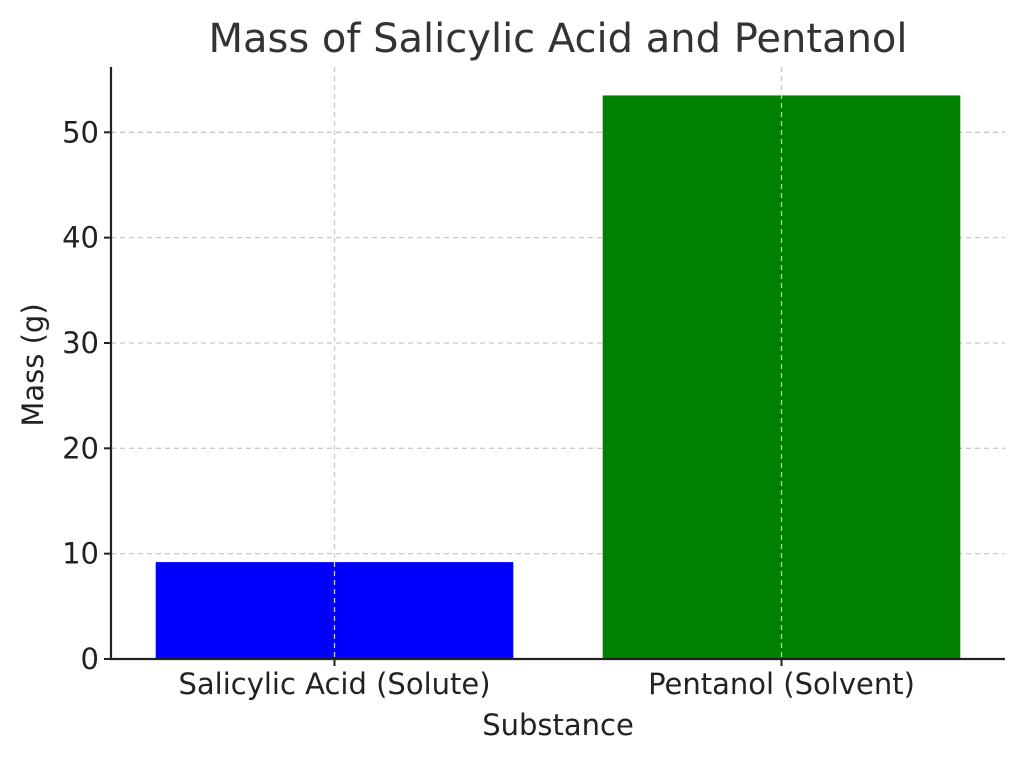  What do you see at coordinates (33, 364) in the screenshot?
I see `y-axis-label: Mass (g)` at bounding box center [33, 364].